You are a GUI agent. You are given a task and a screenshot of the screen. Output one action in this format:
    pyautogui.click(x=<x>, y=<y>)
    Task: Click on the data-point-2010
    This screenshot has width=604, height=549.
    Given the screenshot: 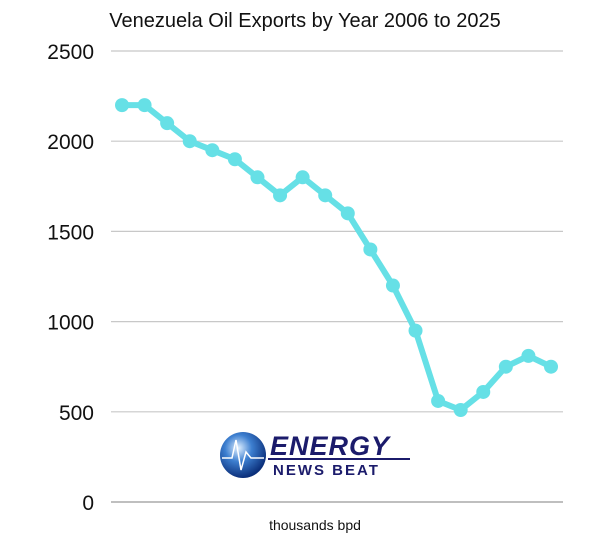 What is the action you would take?
    pyautogui.click(x=212, y=150)
    